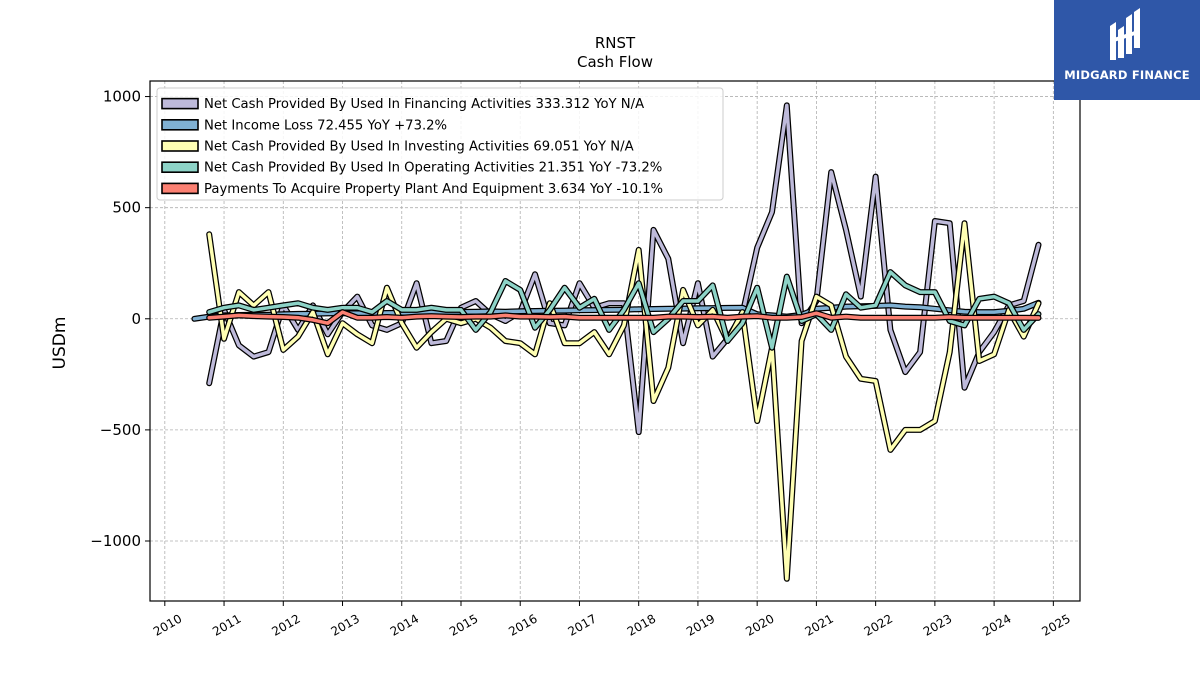  Describe the element at coordinates (818, 624) in the screenshot. I see `x-tick-label: 2021` at that location.